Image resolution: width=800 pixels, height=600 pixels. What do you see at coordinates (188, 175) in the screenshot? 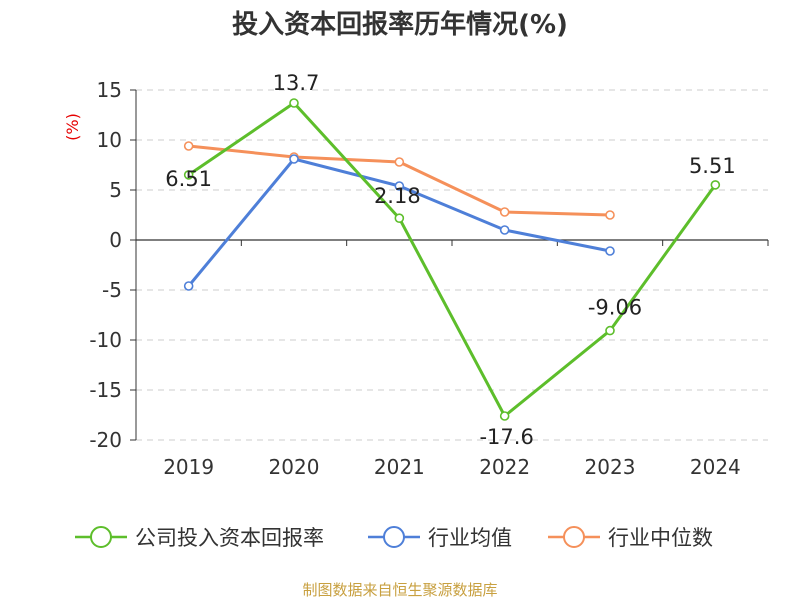
I see `data-point-s0-2019` at bounding box center [188, 175].